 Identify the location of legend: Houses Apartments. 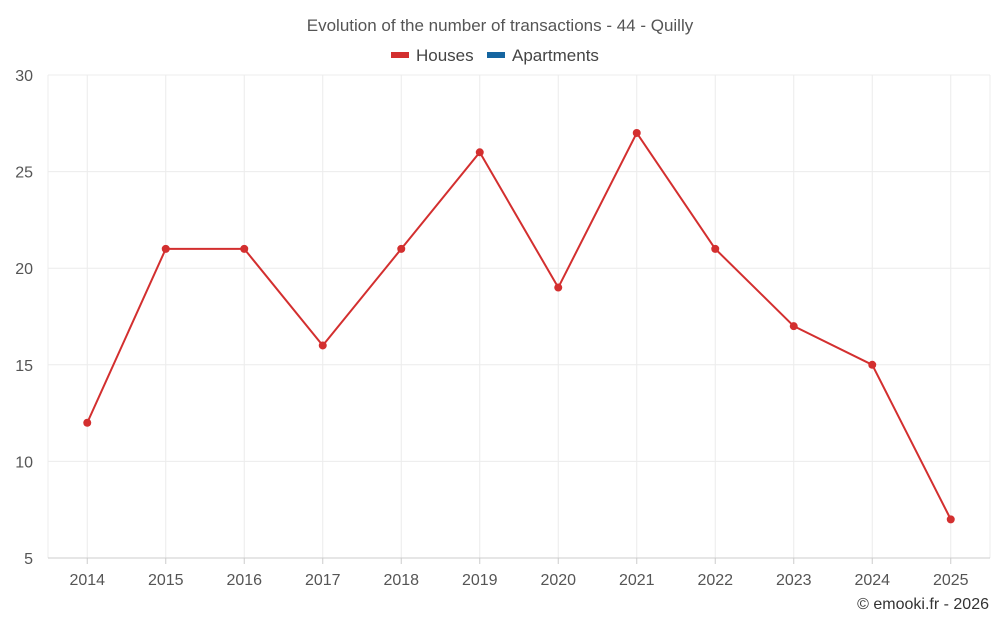
(495, 55).